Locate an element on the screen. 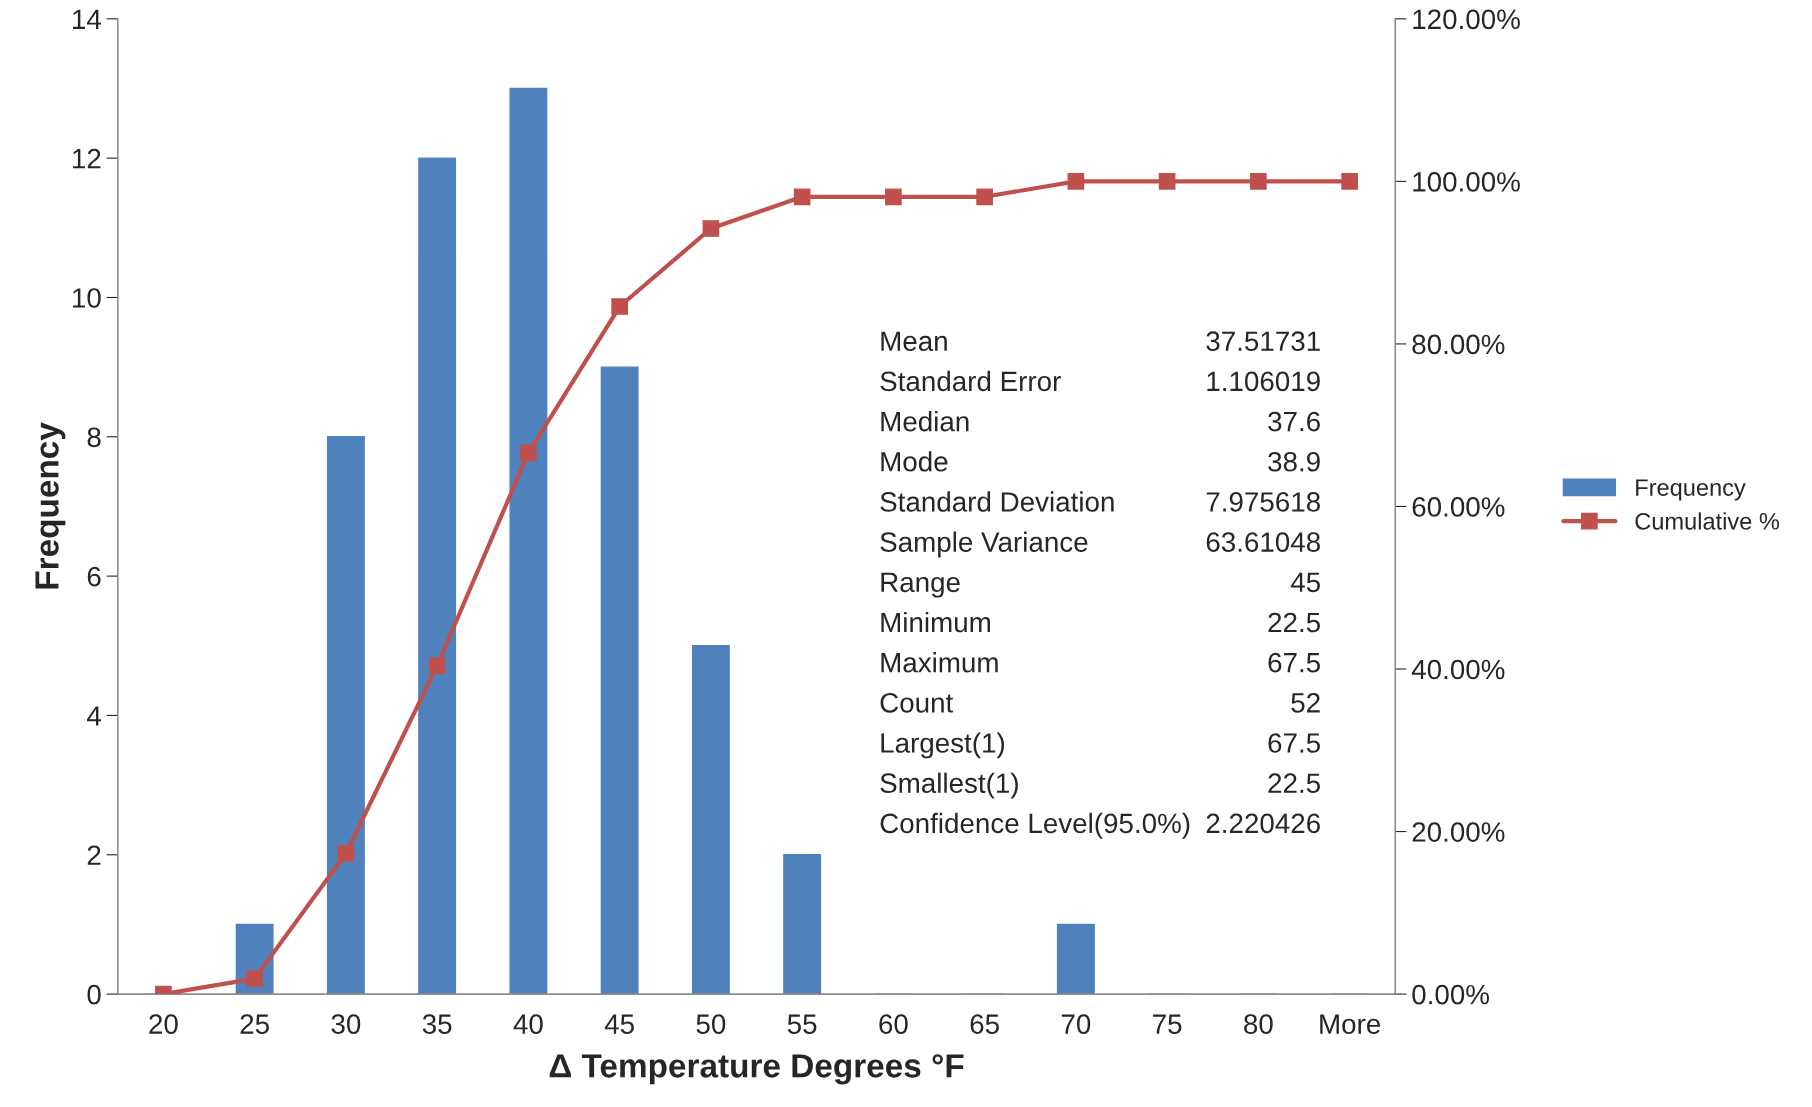  annotation: Range is located at coordinates (920, 585).